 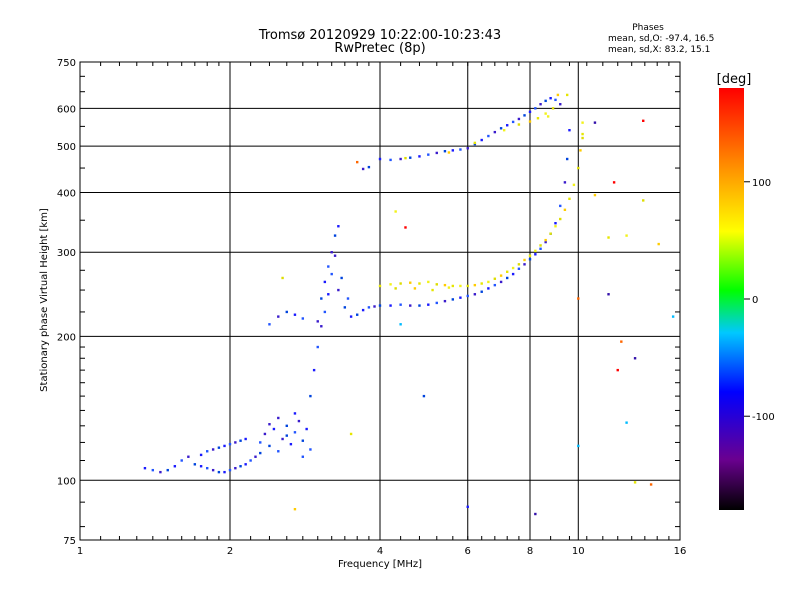 I want to click on phase-info-o-mode: mean, sd,O: -97.4, 16.5, so click(x=661, y=39).